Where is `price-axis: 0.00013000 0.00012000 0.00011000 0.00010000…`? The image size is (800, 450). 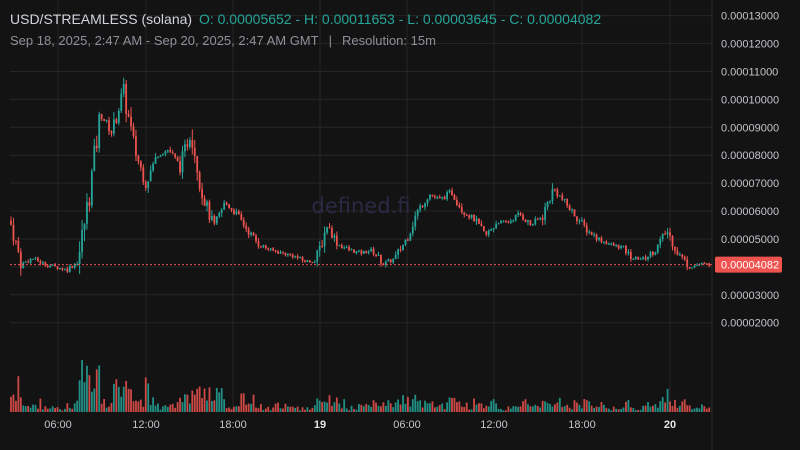 price-axis: 0.00013000 0.00012000 0.00011000 0.00010000… is located at coordinates (750, 170).